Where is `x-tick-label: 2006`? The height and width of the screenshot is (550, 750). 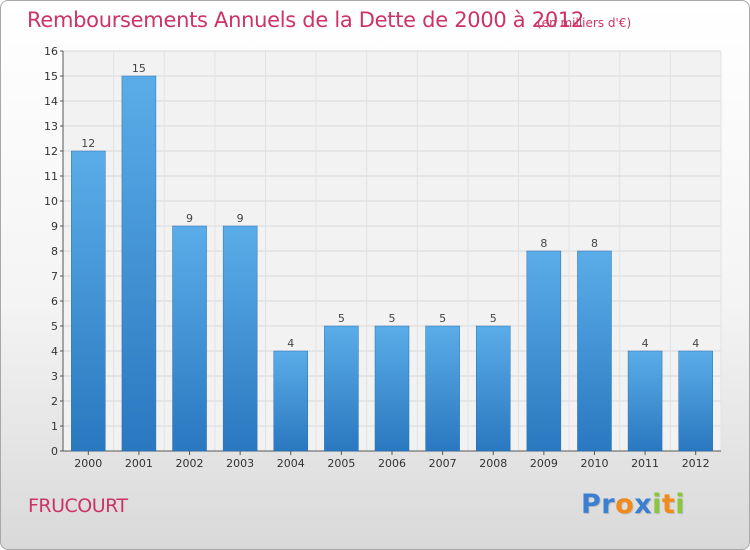 x-tick-label: 2006 is located at coordinates (392, 463).